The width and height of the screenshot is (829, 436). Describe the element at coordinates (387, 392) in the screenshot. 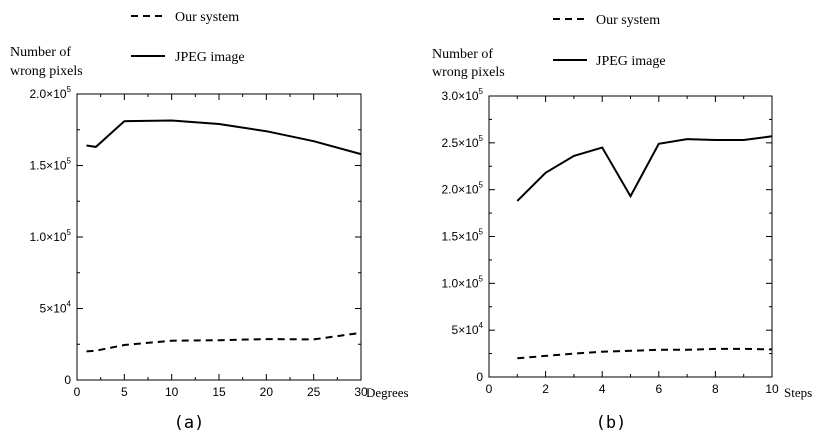

I see `x-axis-label: Degrees` at that location.